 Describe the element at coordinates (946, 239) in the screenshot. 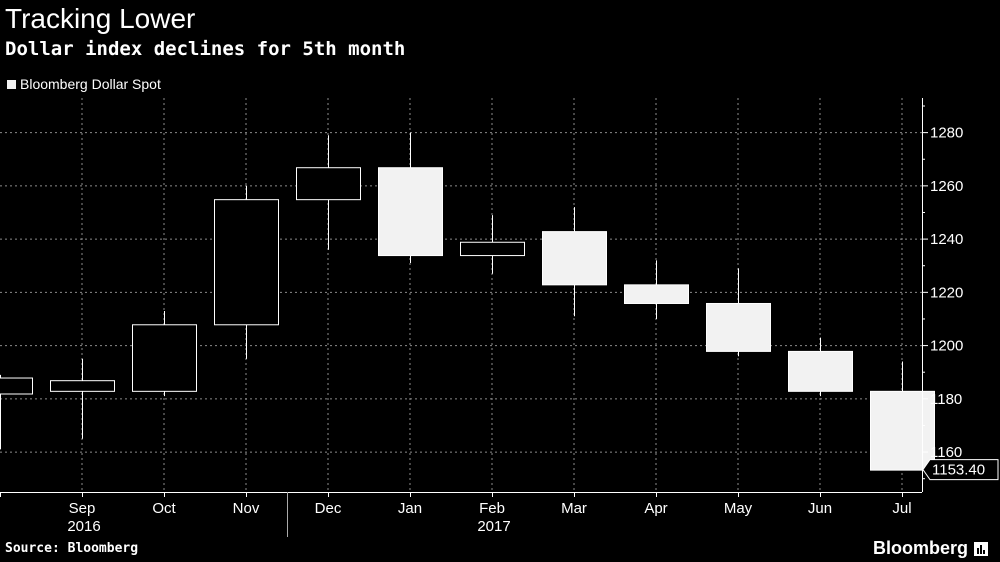

I see `y-tick-label: 1240` at that location.